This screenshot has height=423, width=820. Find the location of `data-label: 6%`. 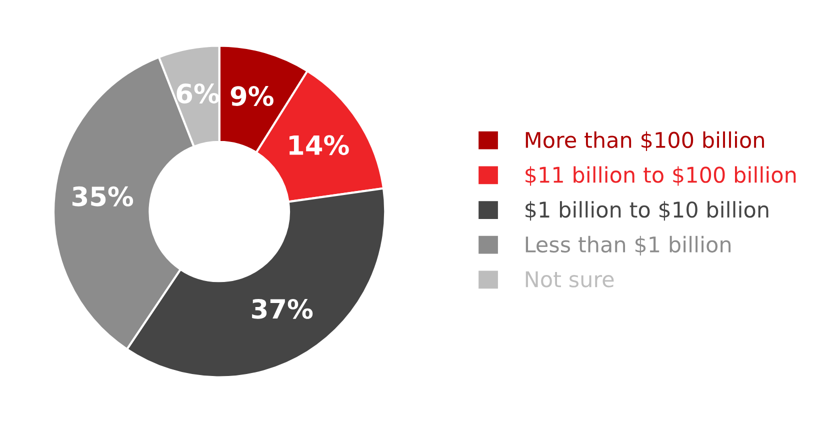

data-label: 6% is located at coordinates (198, 94).